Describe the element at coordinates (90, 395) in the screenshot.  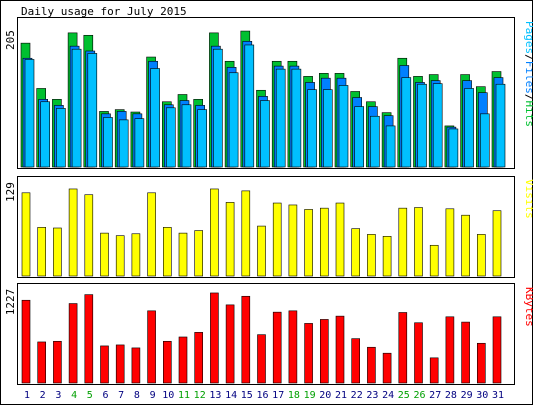
I see `day-label-5: 5` at that location.